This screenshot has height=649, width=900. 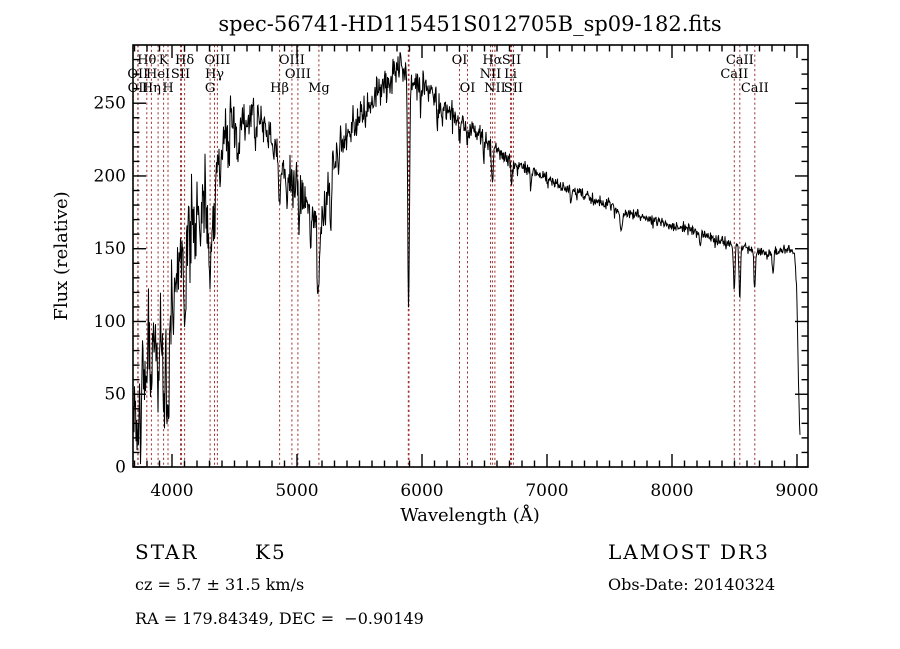 I want to click on spectral-line-label: Hη, so click(x=151, y=88).